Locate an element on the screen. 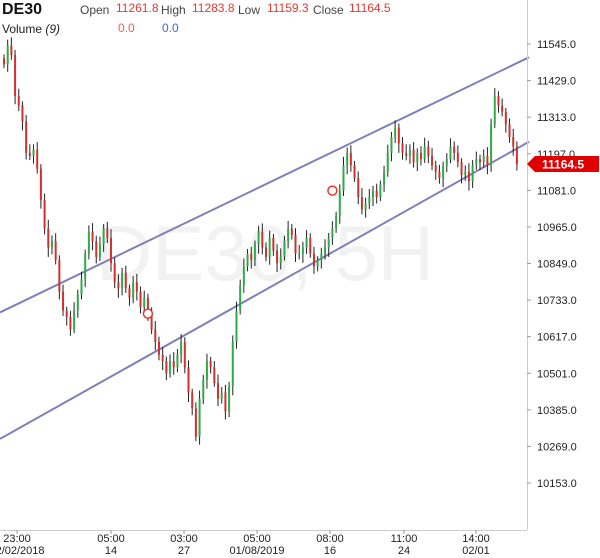 This screenshot has width=600, height=558. last-price-box is located at coordinates (563, 163).